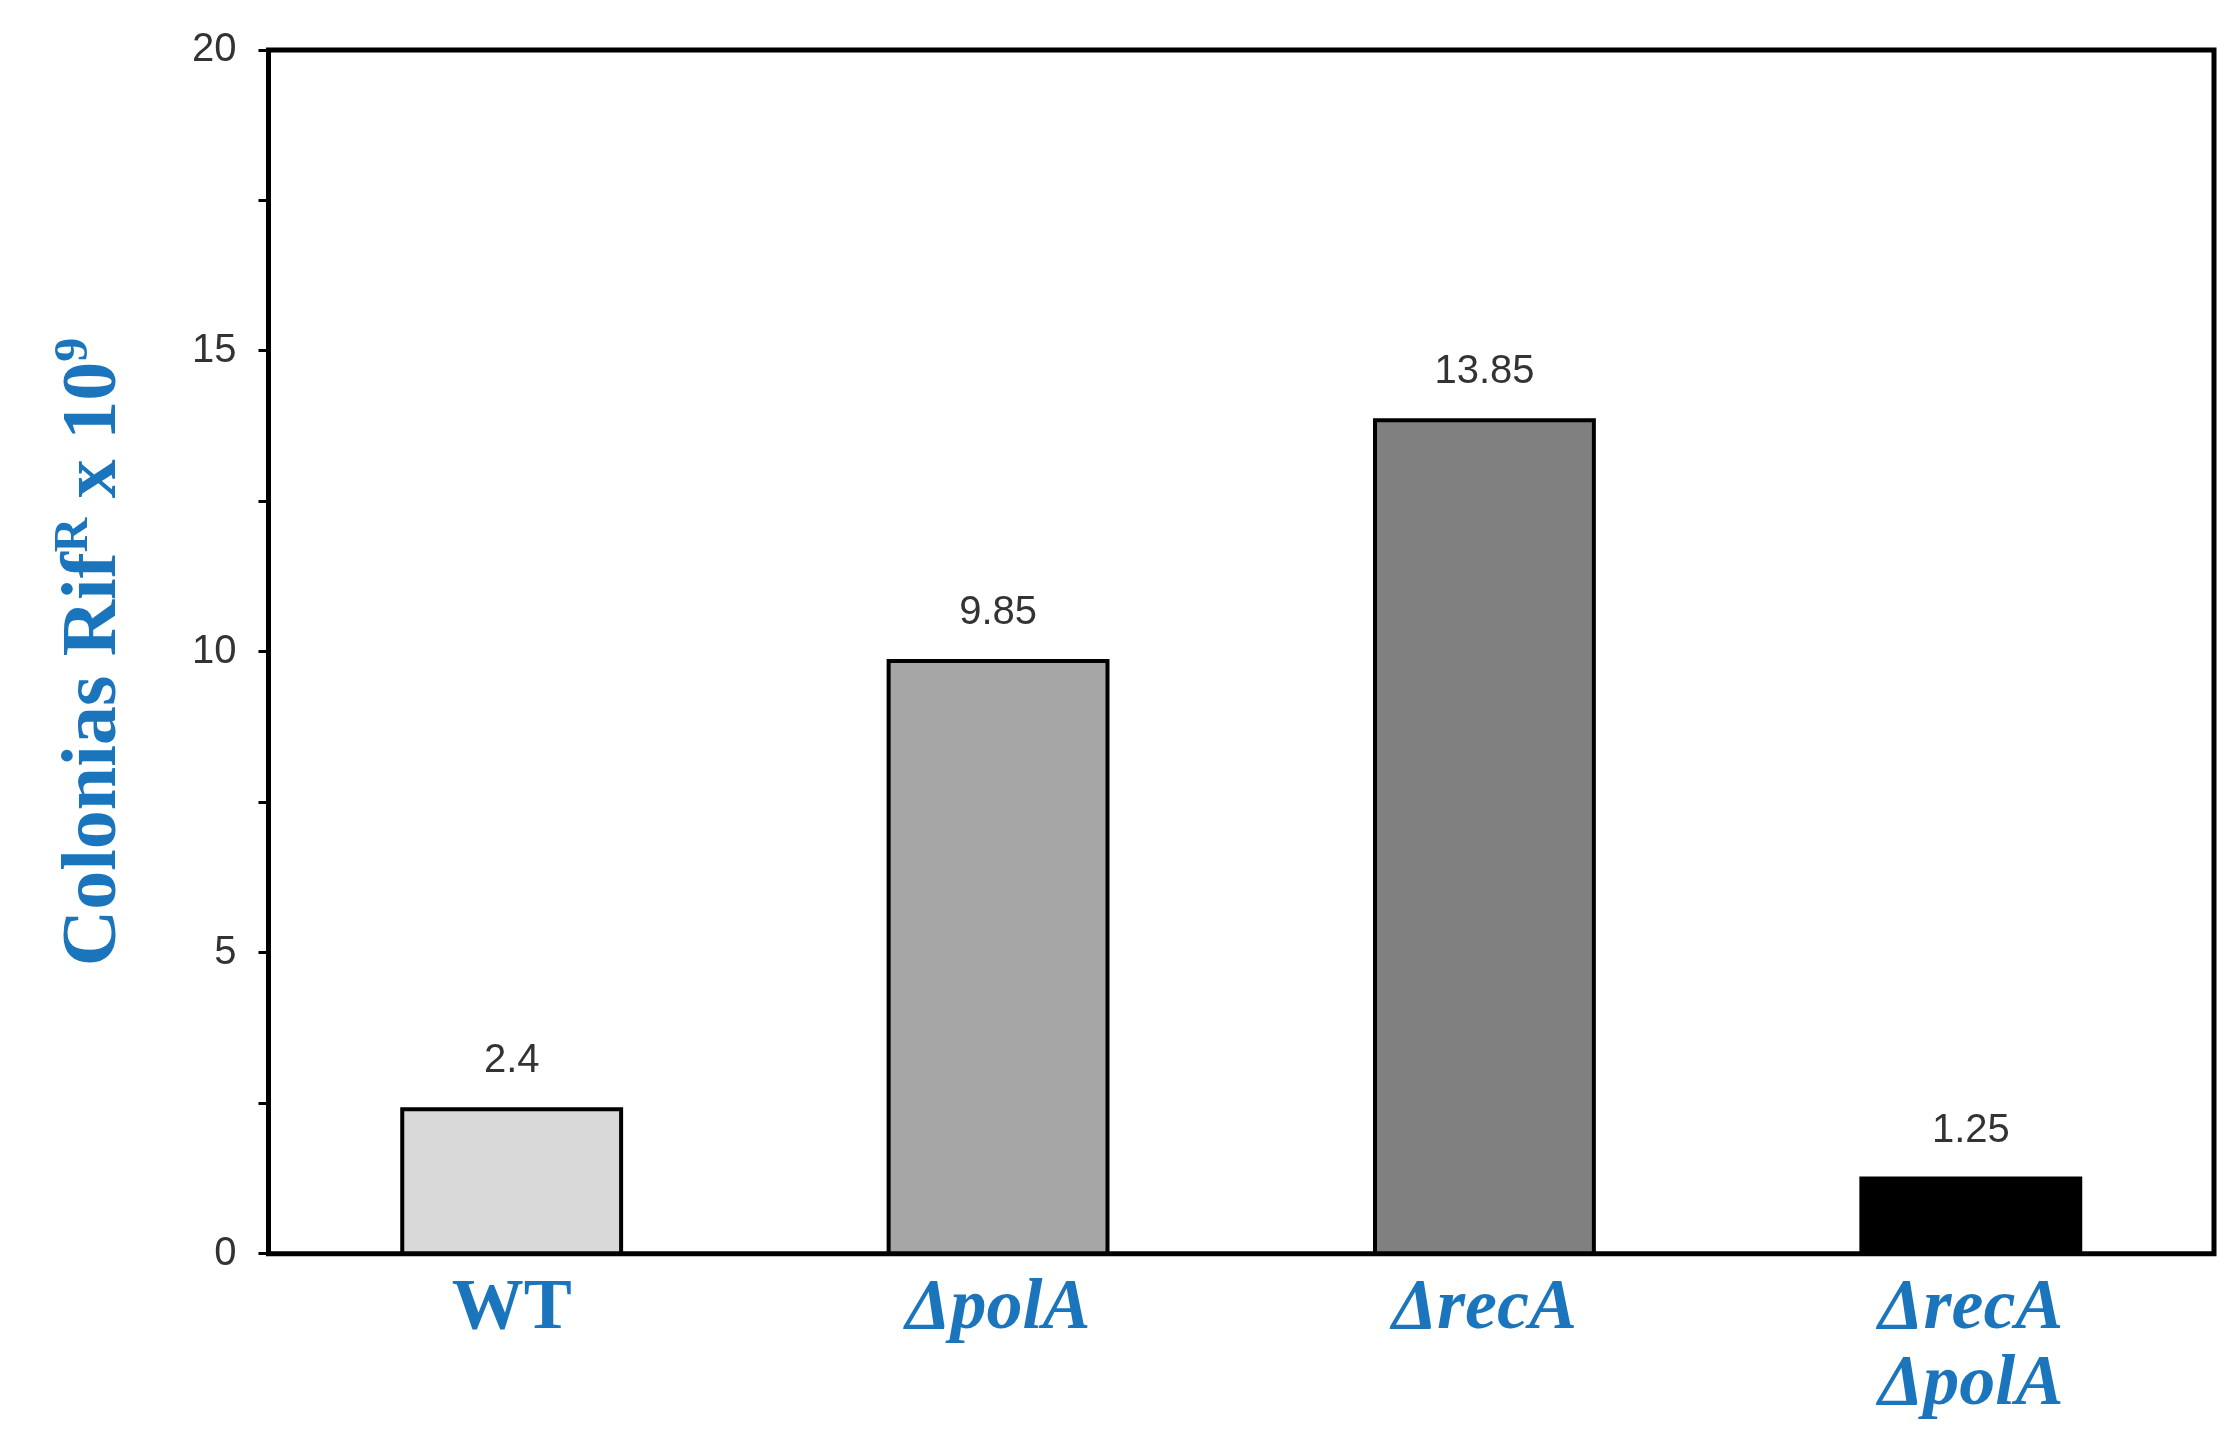 The height and width of the screenshot is (1451, 2232). I want to click on data-label: 1.25, so click(1970, 1127).